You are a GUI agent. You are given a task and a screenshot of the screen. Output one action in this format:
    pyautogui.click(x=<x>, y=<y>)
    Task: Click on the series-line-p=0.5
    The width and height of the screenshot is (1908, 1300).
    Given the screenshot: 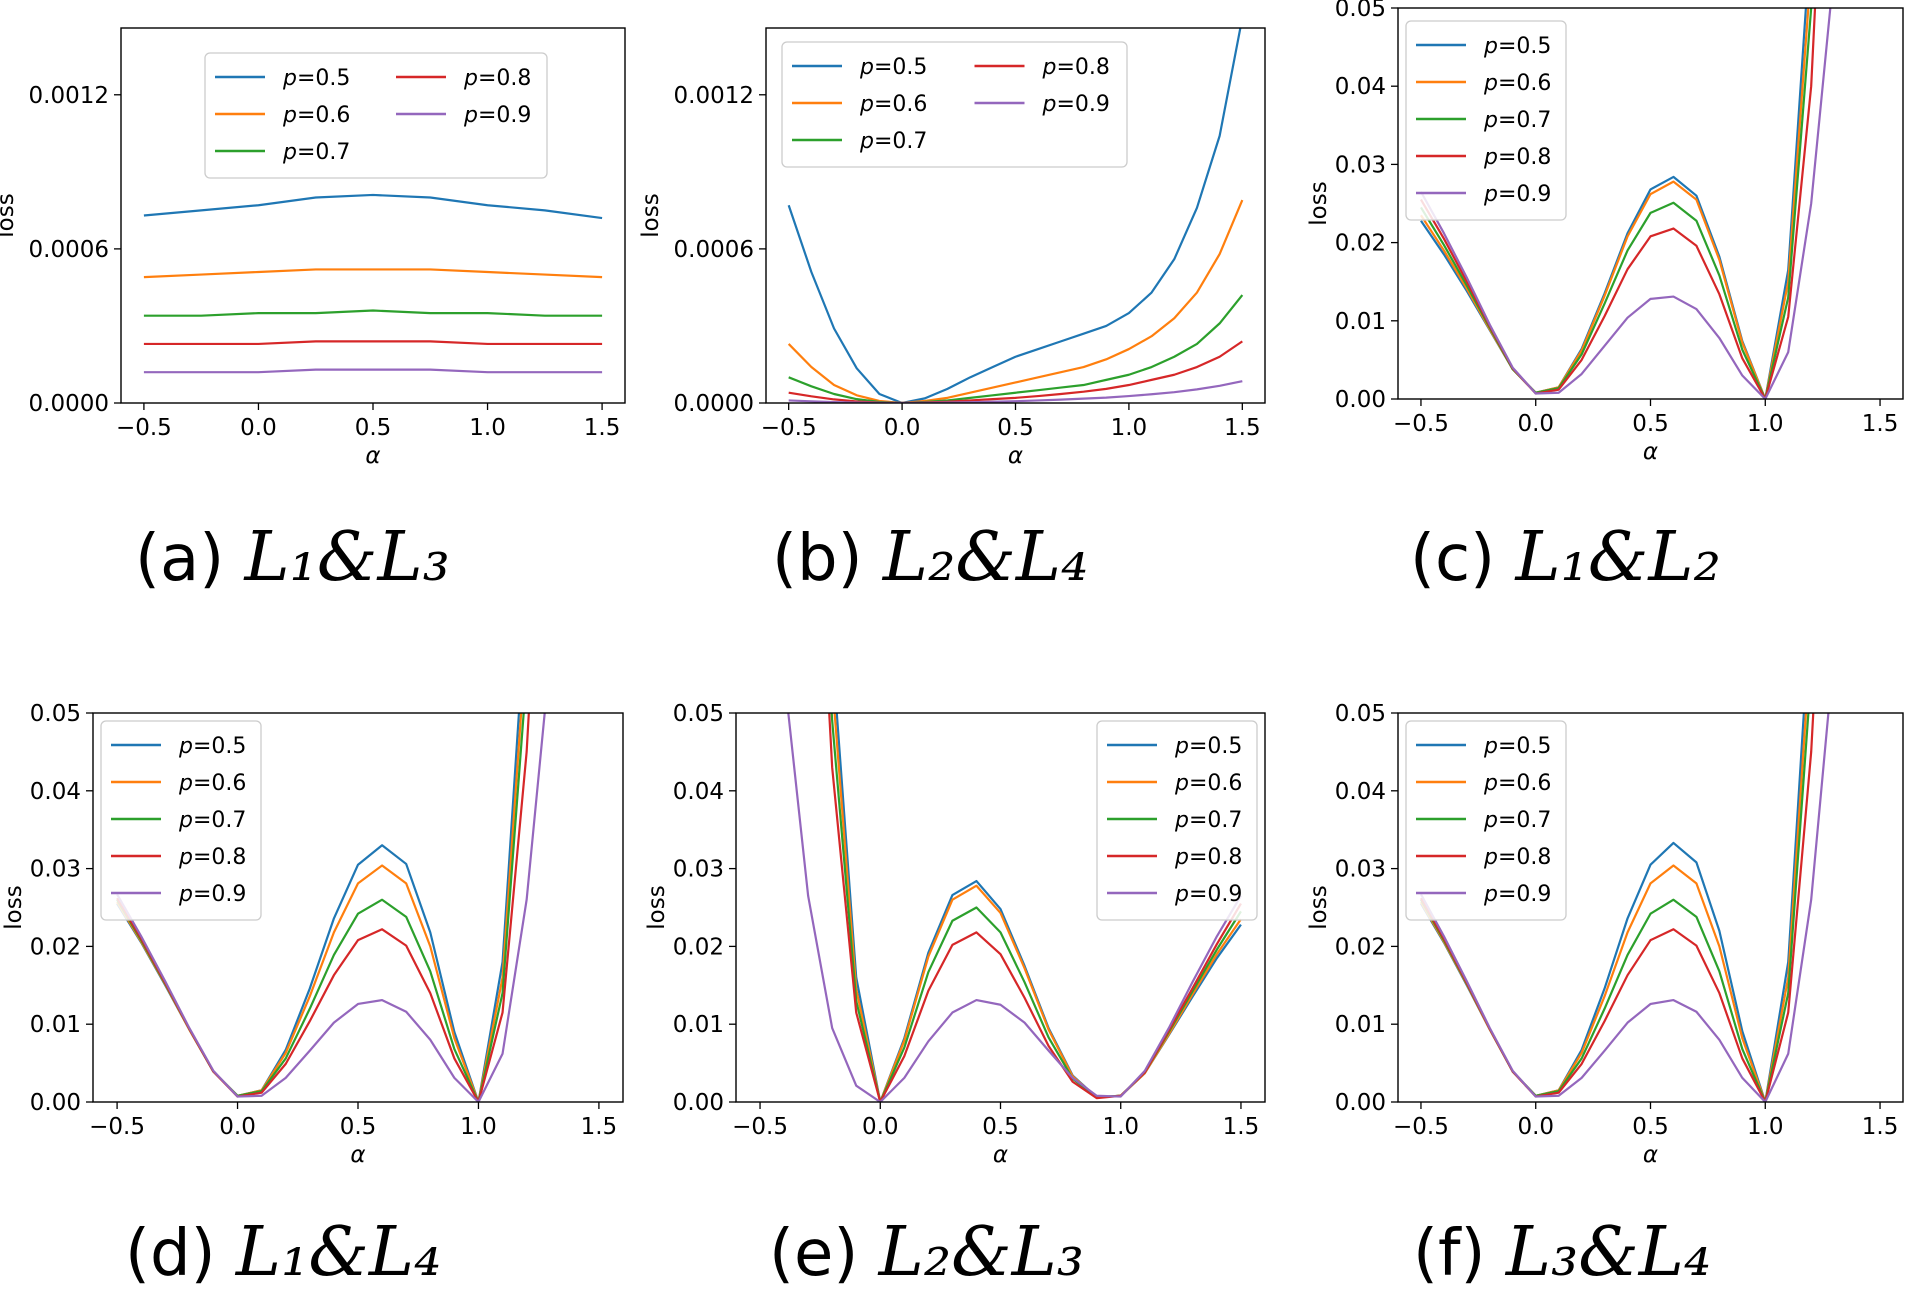 What is the action you would take?
    pyautogui.click(x=1014, y=215)
    